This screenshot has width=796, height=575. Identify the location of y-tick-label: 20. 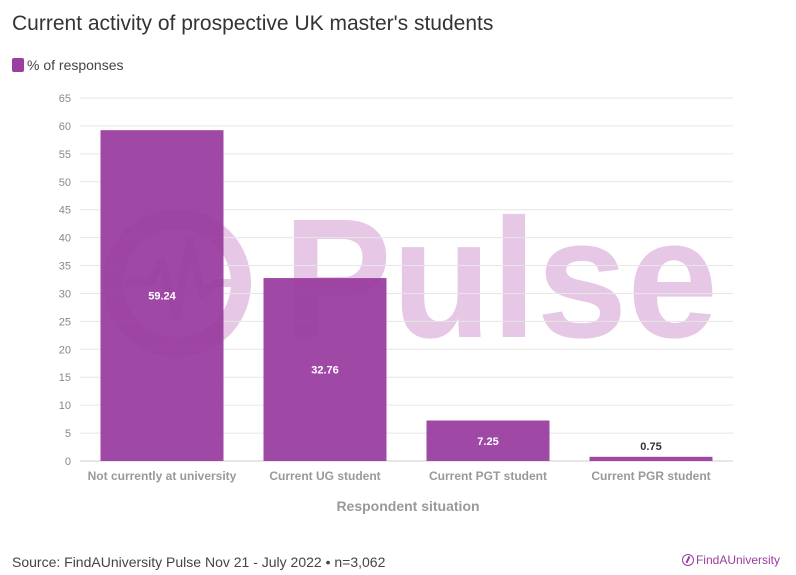
(65, 350).